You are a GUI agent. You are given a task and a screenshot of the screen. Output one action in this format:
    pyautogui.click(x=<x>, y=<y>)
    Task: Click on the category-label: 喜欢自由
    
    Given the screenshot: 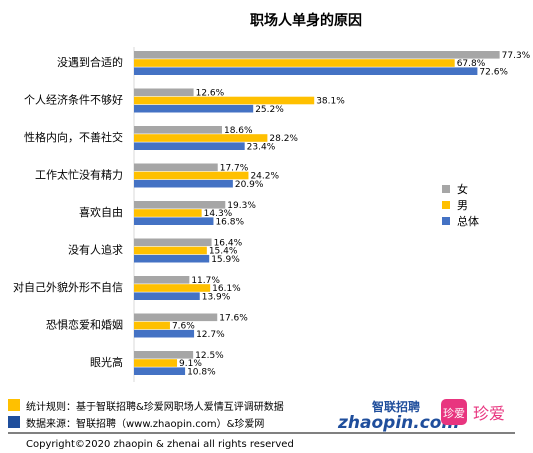 What is the action you would take?
    pyautogui.click(x=101, y=212)
    